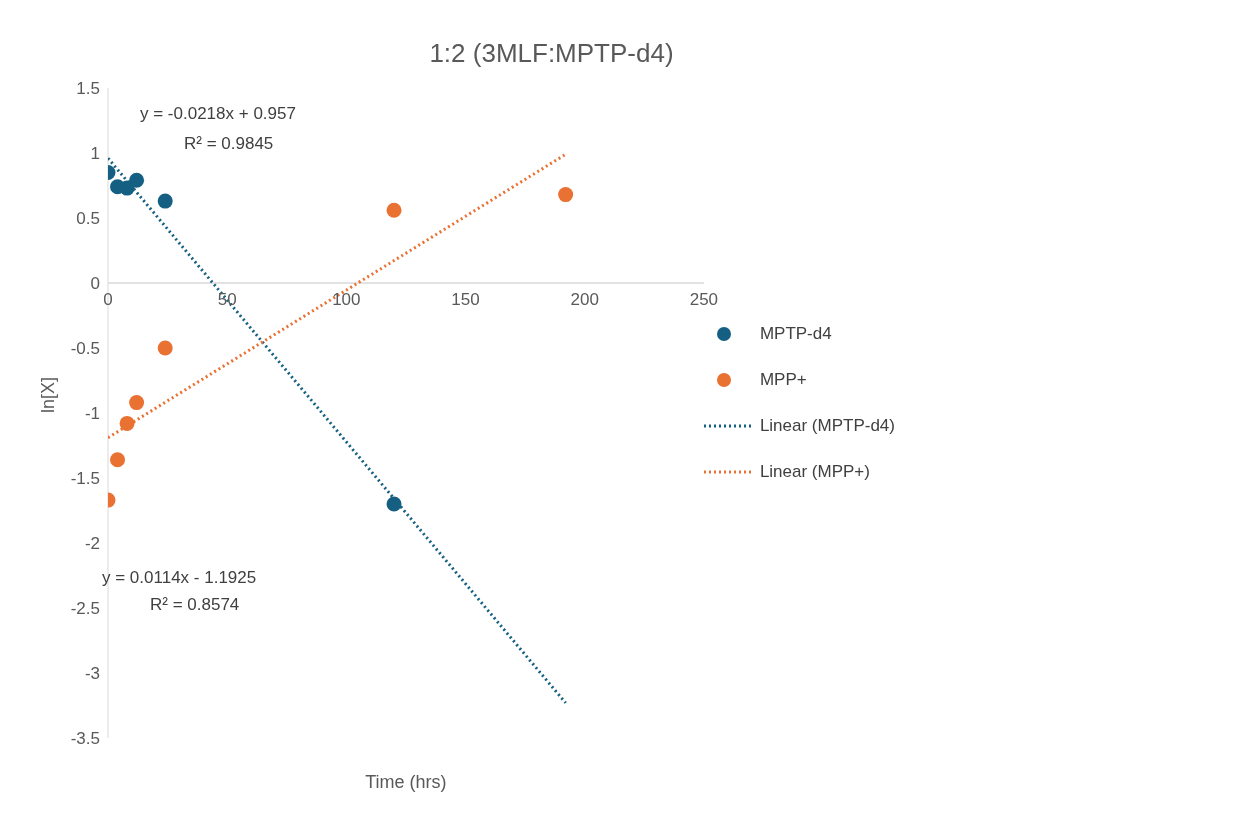  What do you see at coordinates (92, 544) in the screenshot?
I see `y-tick-label: -2` at bounding box center [92, 544].